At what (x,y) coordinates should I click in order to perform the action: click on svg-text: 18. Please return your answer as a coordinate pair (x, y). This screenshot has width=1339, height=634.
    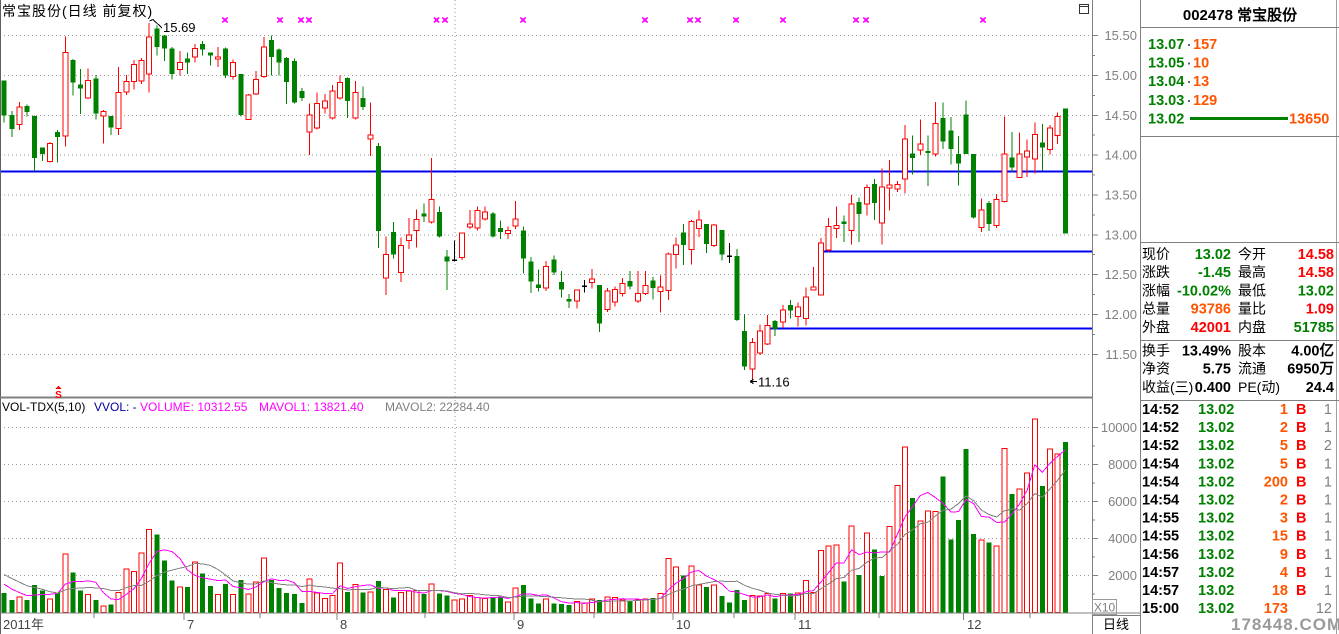
    Looking at the image, I should click on (1280, 591).